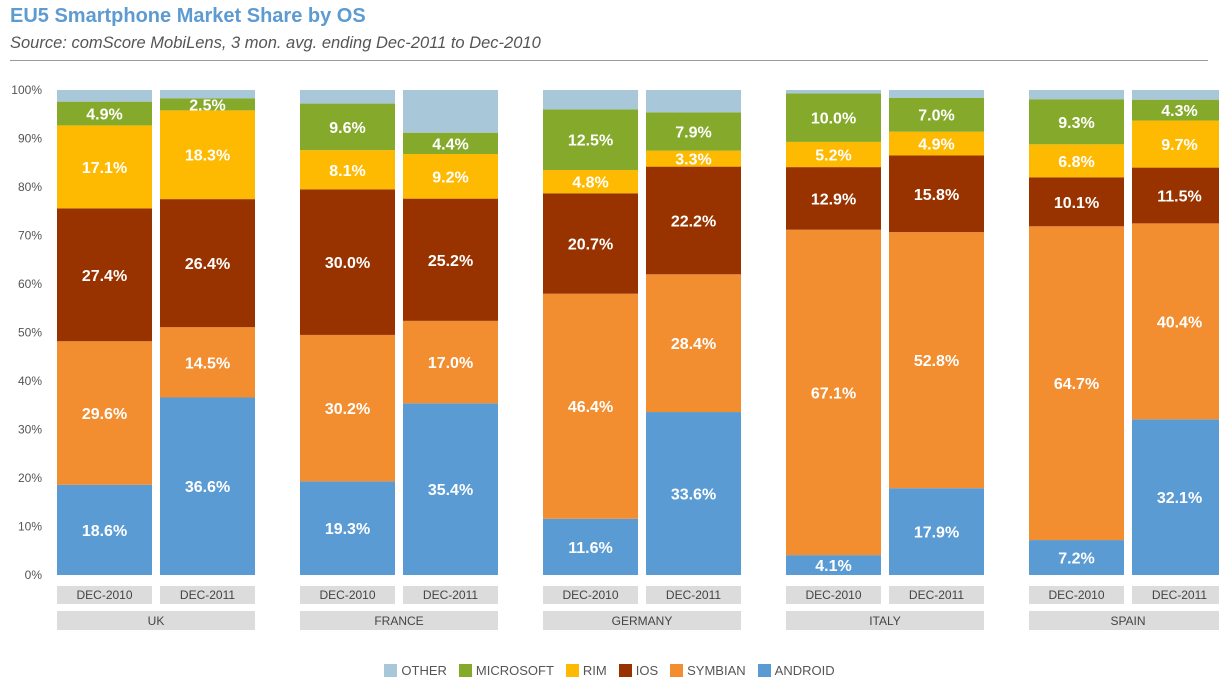  I want to click on data-label: 17.0%, so click(450, 363).